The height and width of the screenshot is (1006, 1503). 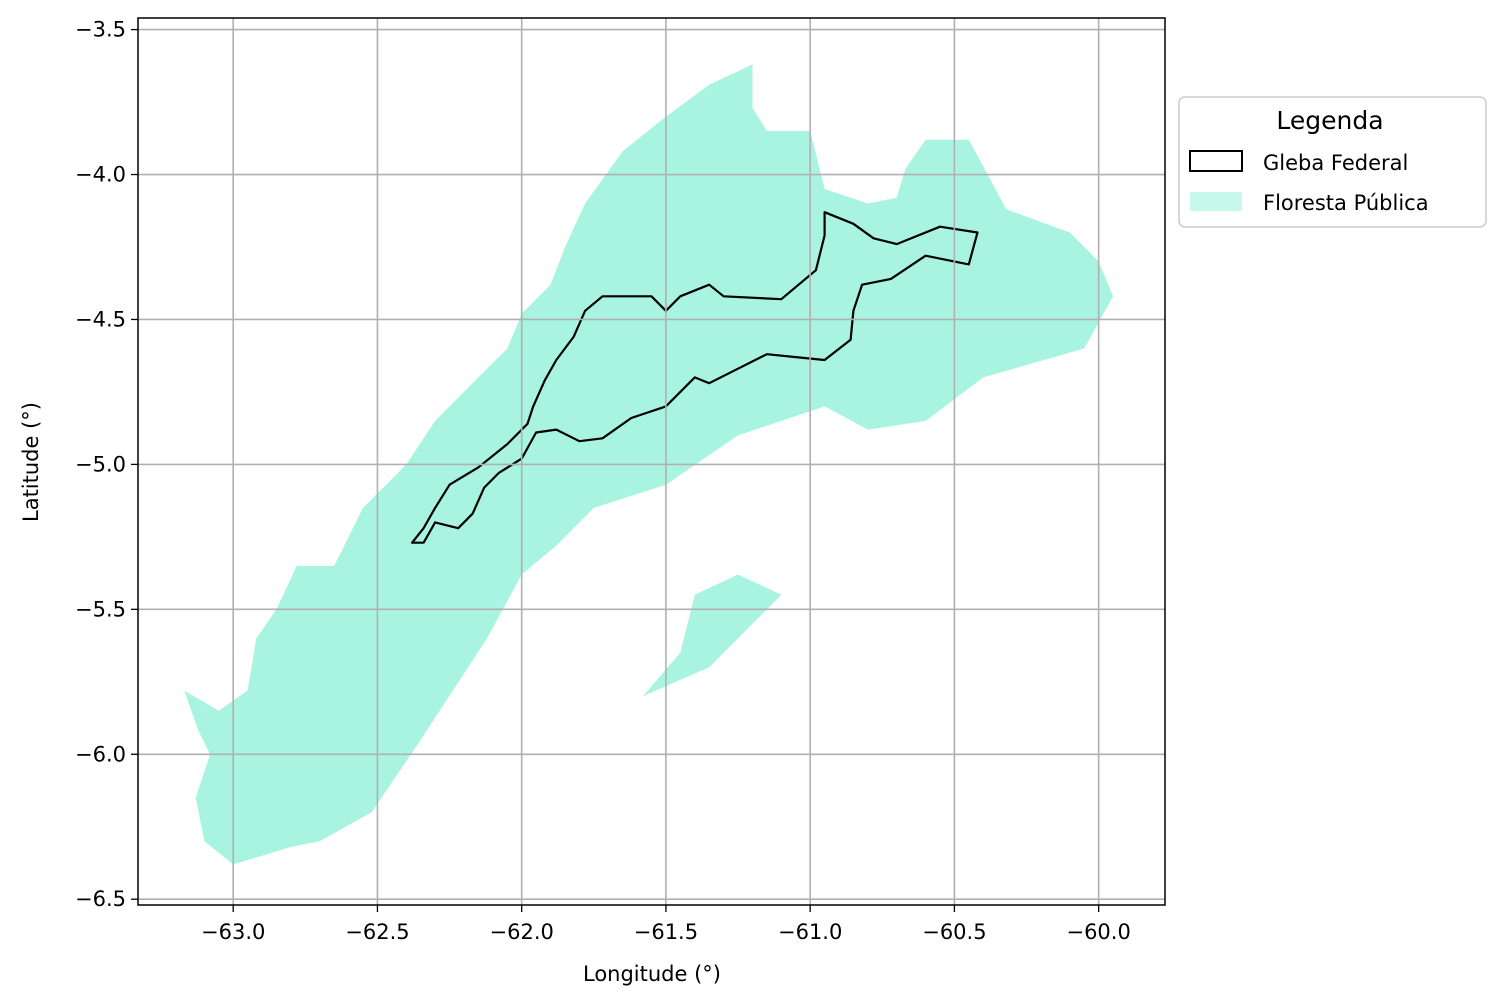 What do you see at coordinates (100, 899) in the screenshot?
I see `y-tick-label: −6.5` at bounding box center [100, 899].